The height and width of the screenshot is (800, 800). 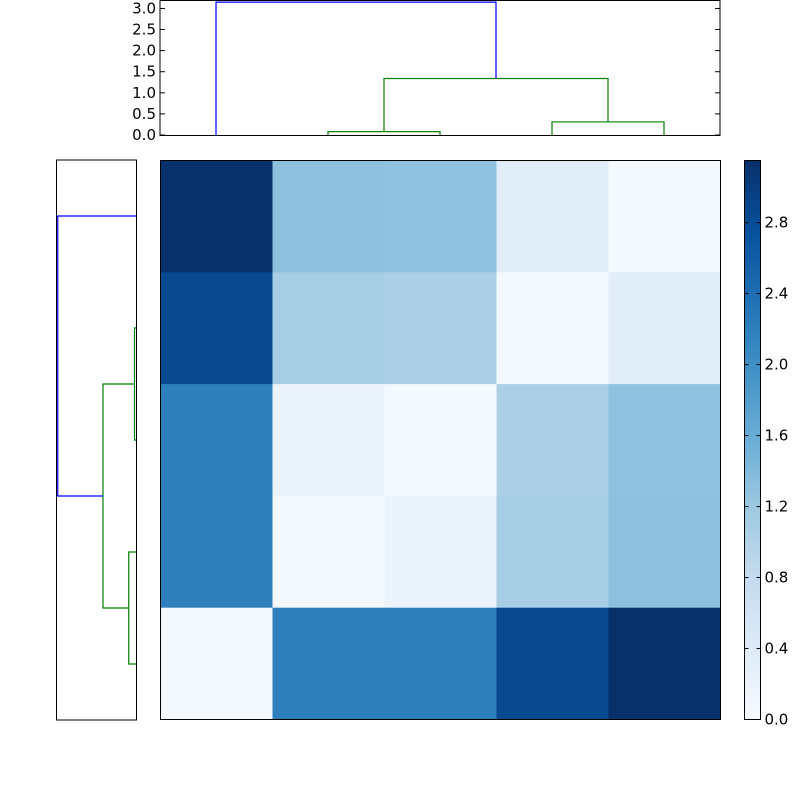 What do you see at coordinates (777, 507) in the screenshot?
I see `colorbar-tick-label: 1.2` at bounding box center [777, 507].